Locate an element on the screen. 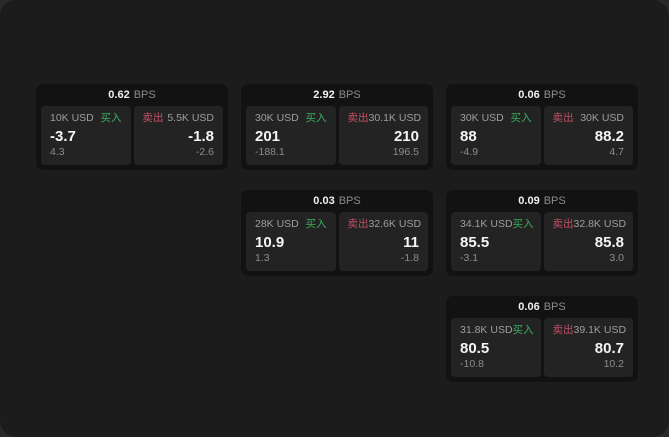 This screenshot has width=669, height=437. buy-delta: -3.1 is located at coordinates (469, 258).